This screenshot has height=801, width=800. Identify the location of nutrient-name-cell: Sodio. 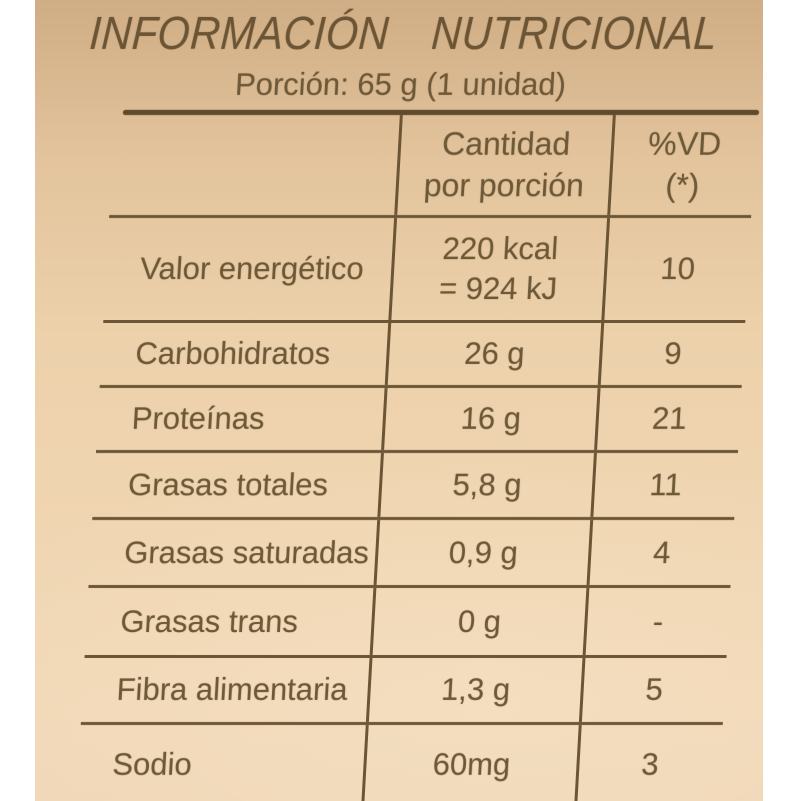
(220, 763).